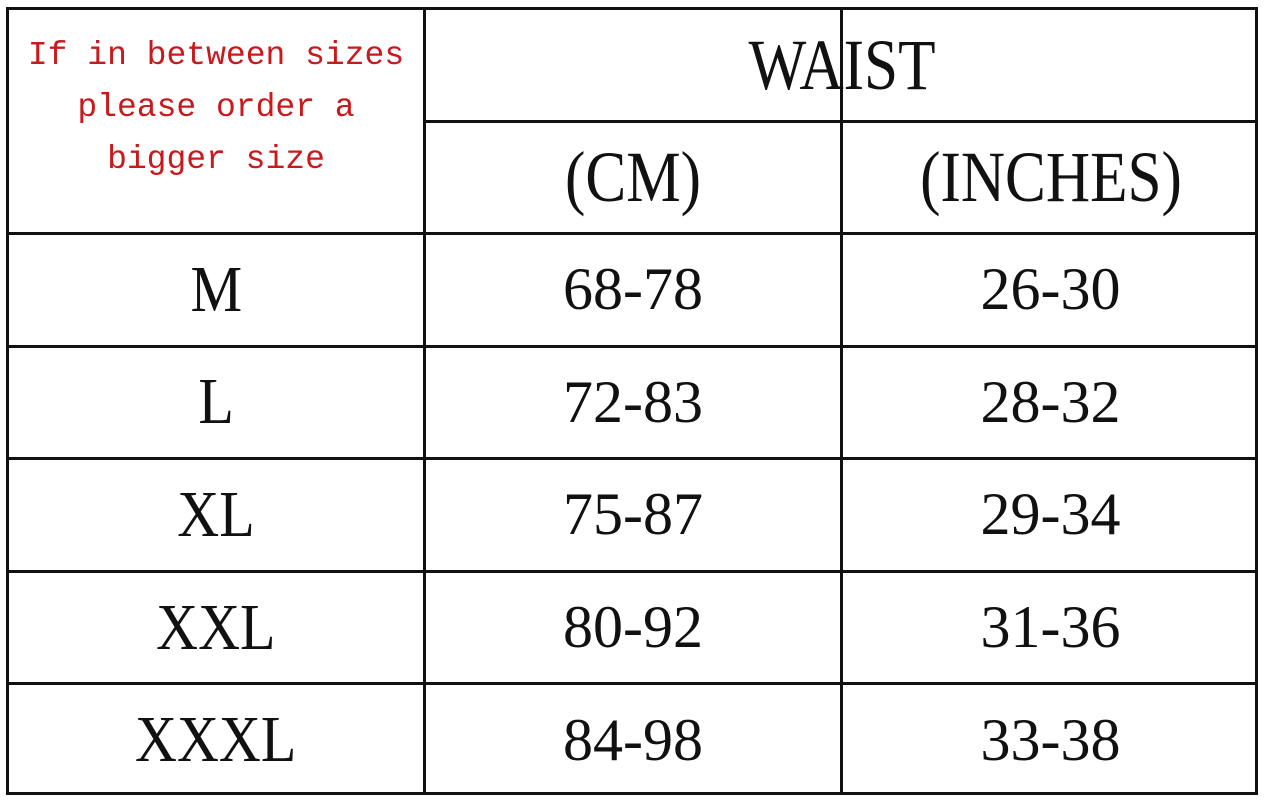 The width and height of the screenshot is (1267, 800). I want to click on waist-inches-cell-text: 33-38, so click(1050, 739).